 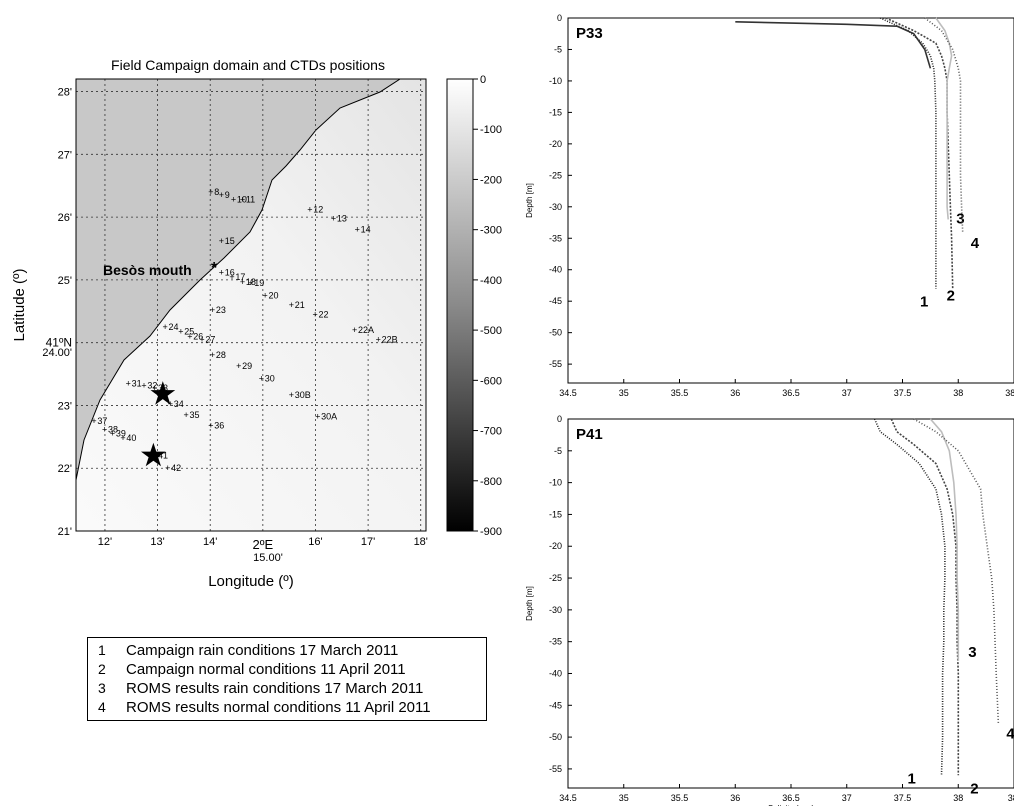 I want to click on x-tick-label: 34.5, so click(x=568, y=393).